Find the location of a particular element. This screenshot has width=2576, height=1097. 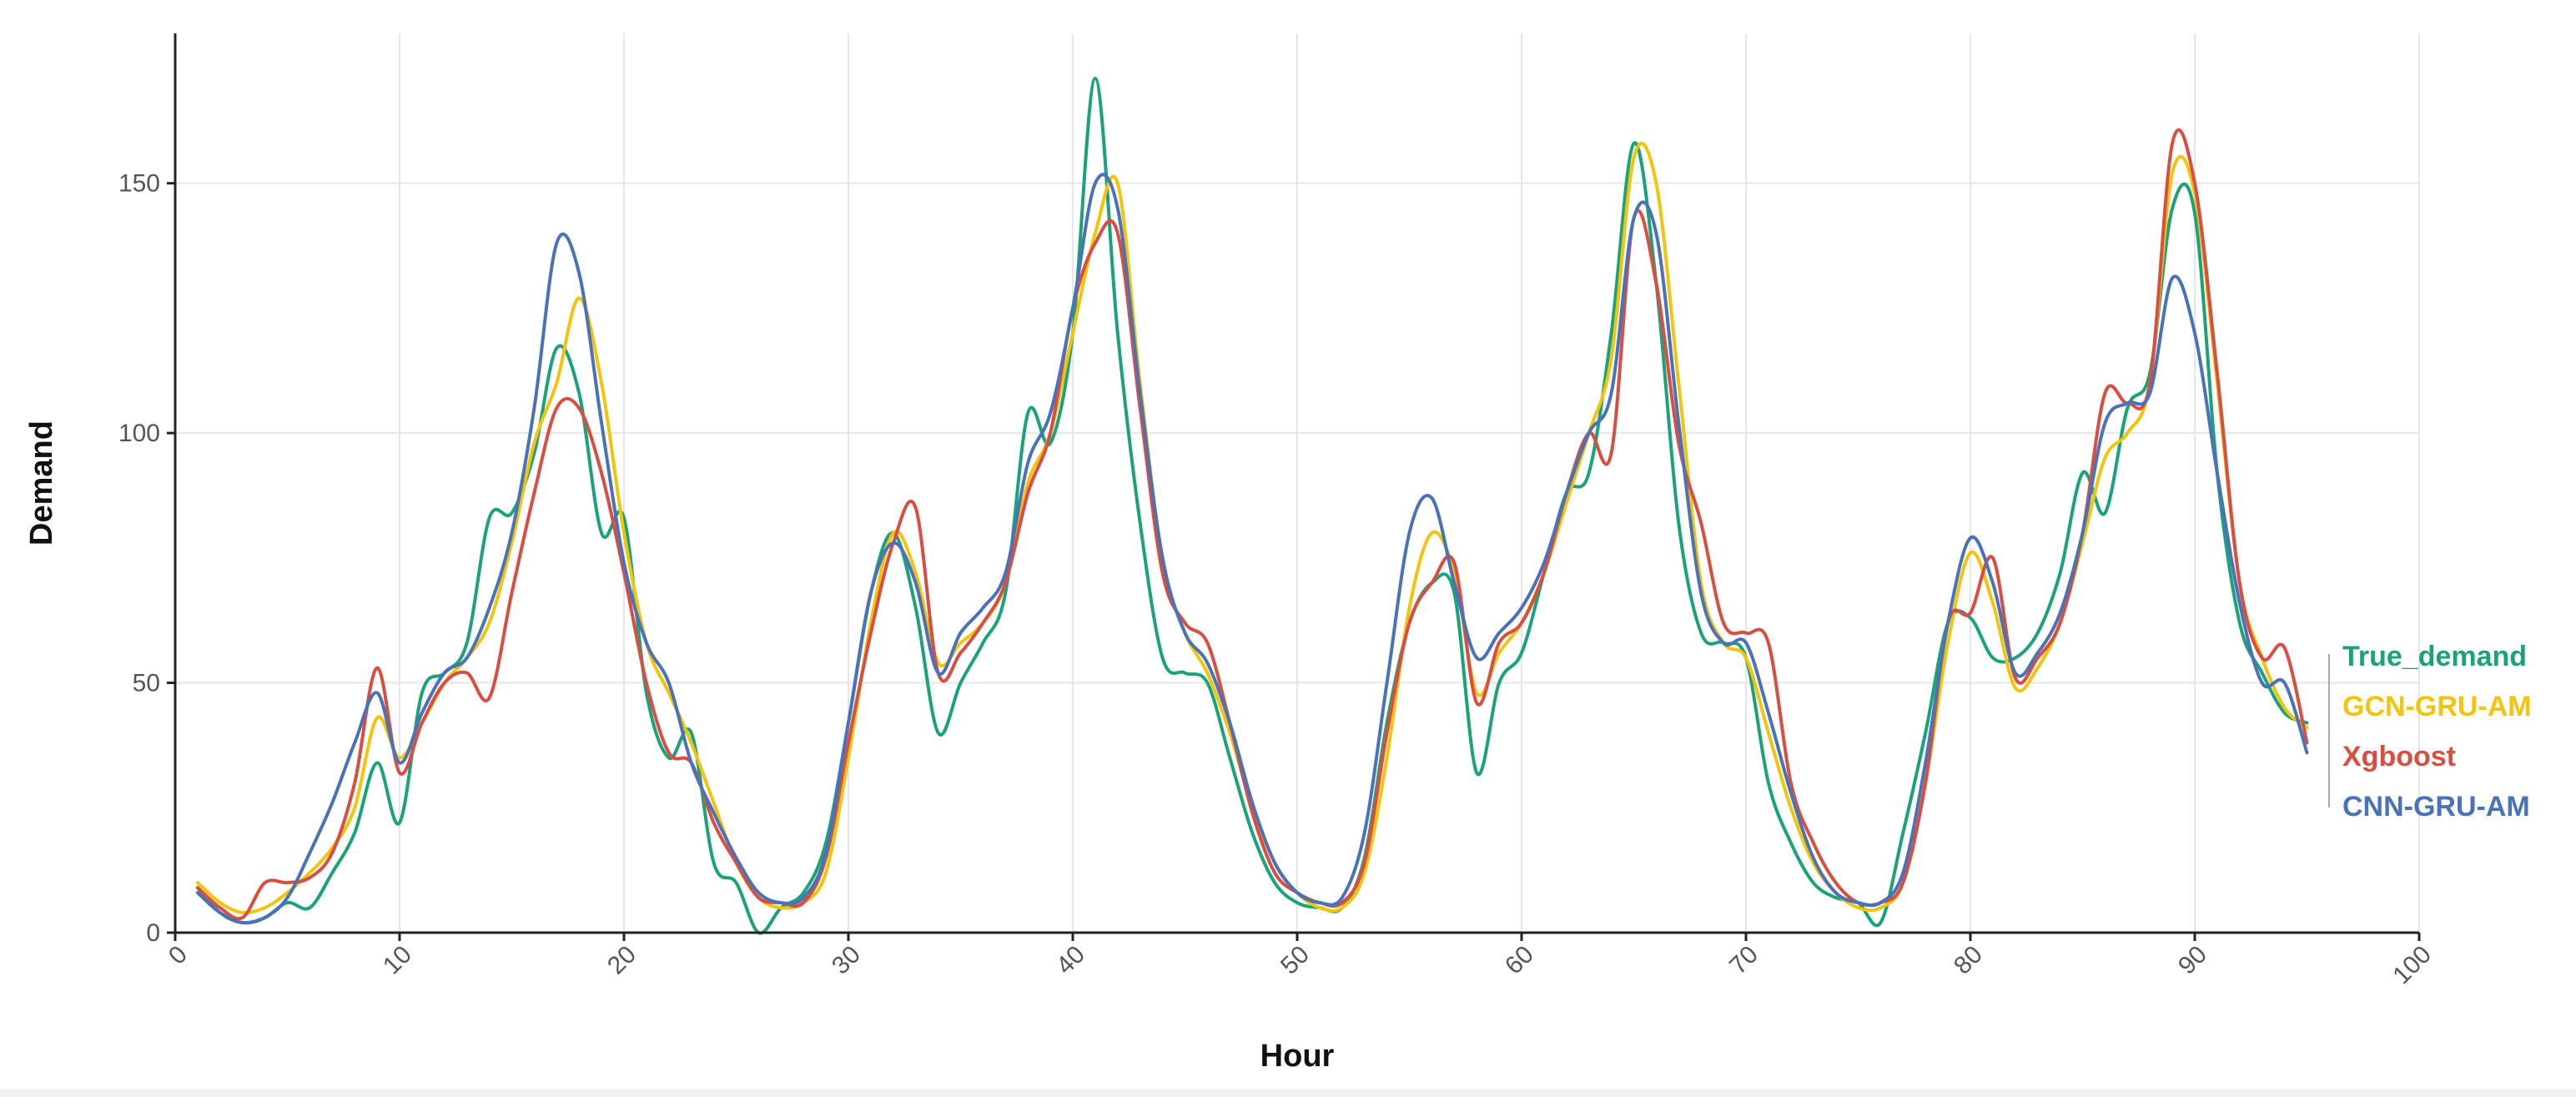

legend-entry-xgboost: Xgboost is located at coordinates (2399, 756).